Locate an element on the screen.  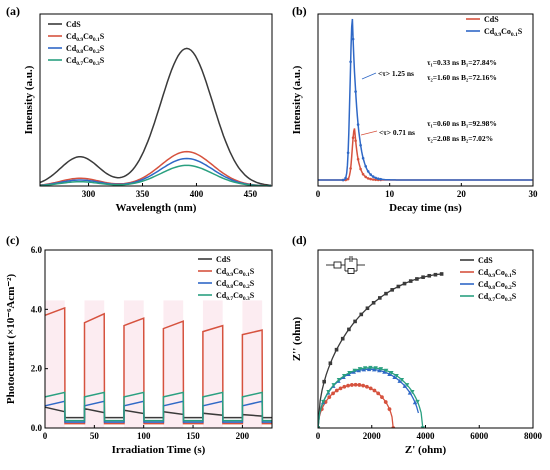
panel-label: (c) is located at coordinates (12, 240).